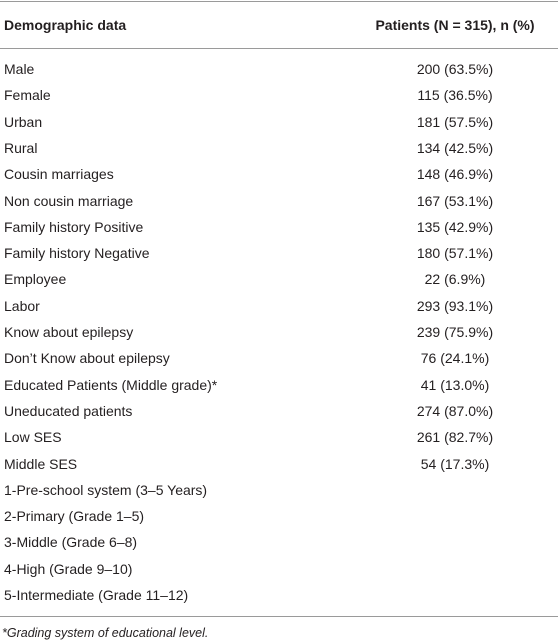 The image size is (558, 644). Describe the element at coordinates (455, 437) in the screenshot. I see `row-value: 261 (82.7%)` at that location.